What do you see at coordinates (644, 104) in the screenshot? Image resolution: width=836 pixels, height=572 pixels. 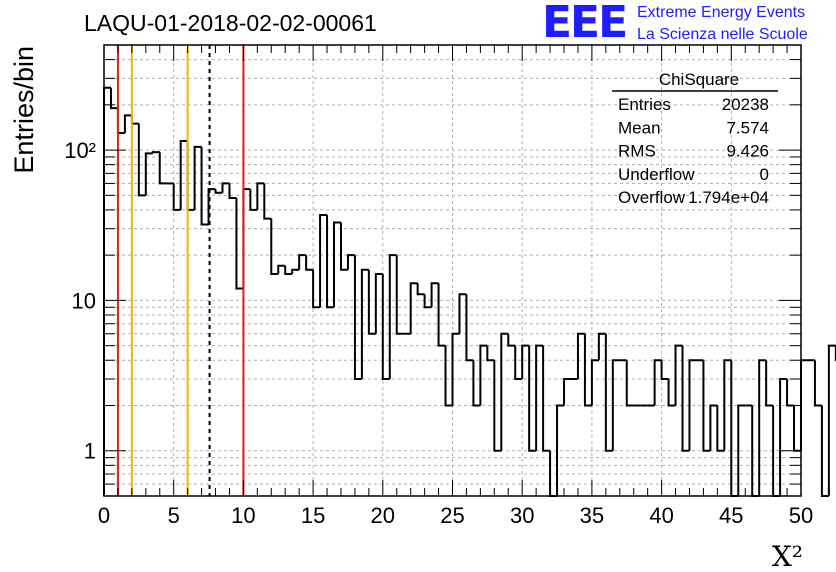 I see `stats-row-label: Entries` at bounding box center [644, 104].